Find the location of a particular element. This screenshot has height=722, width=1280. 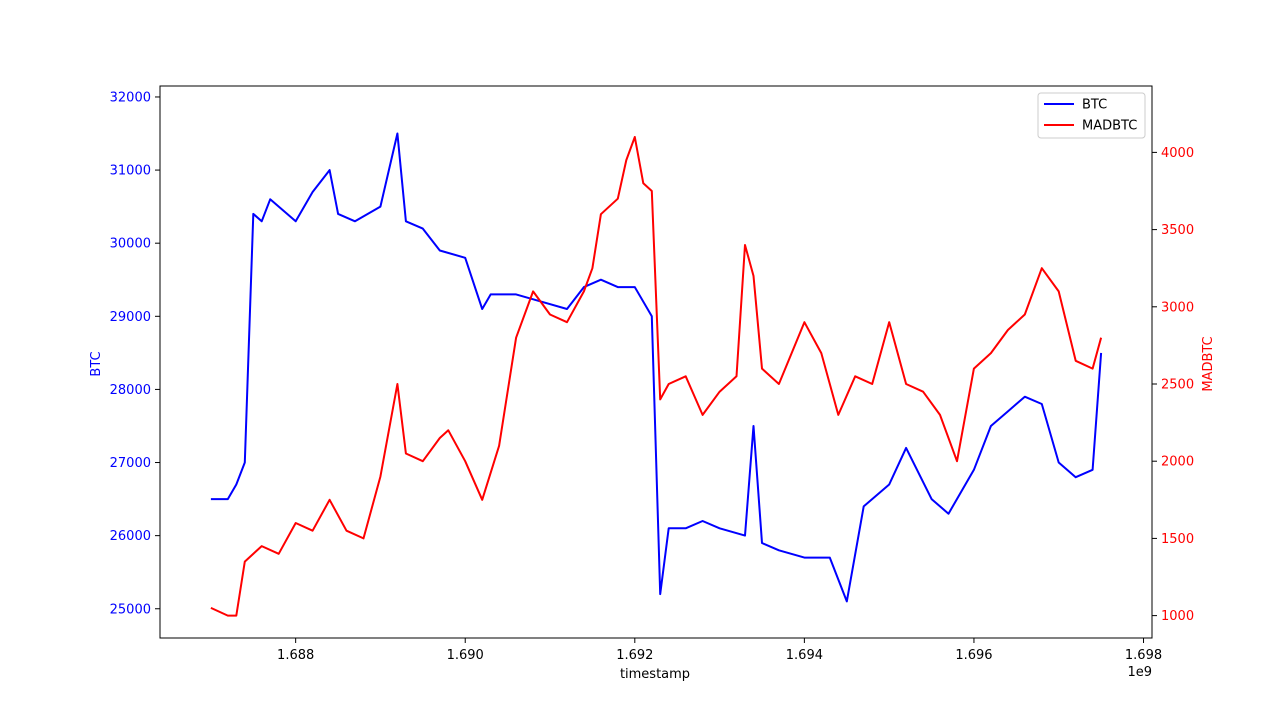

left-tick-label: 26000 is located at coordinates (130, 536).